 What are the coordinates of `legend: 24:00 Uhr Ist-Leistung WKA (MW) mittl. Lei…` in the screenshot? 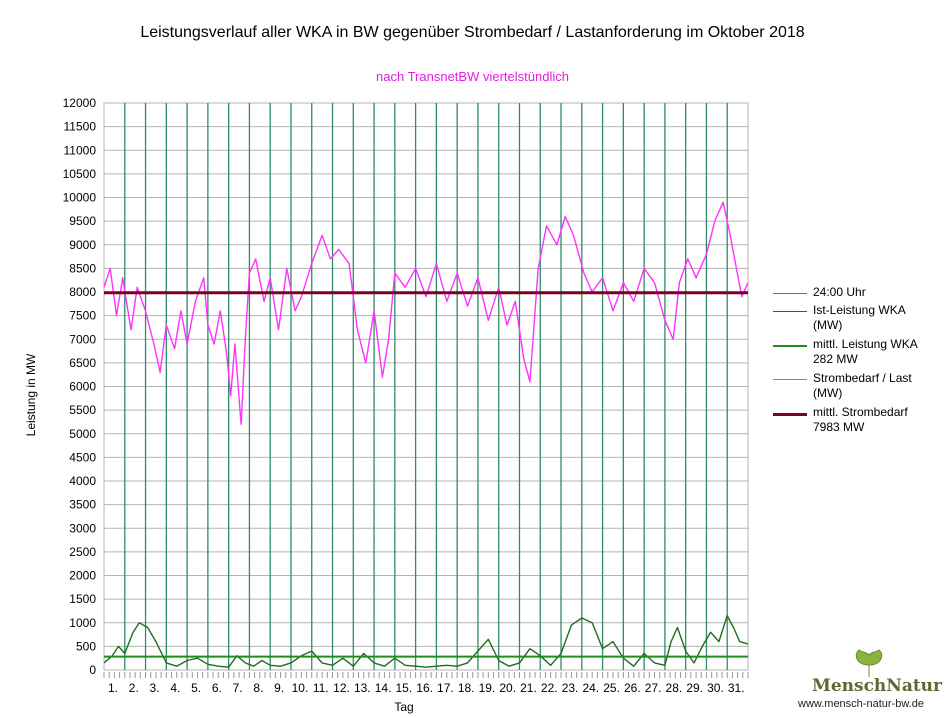 It's located at (858, 361).